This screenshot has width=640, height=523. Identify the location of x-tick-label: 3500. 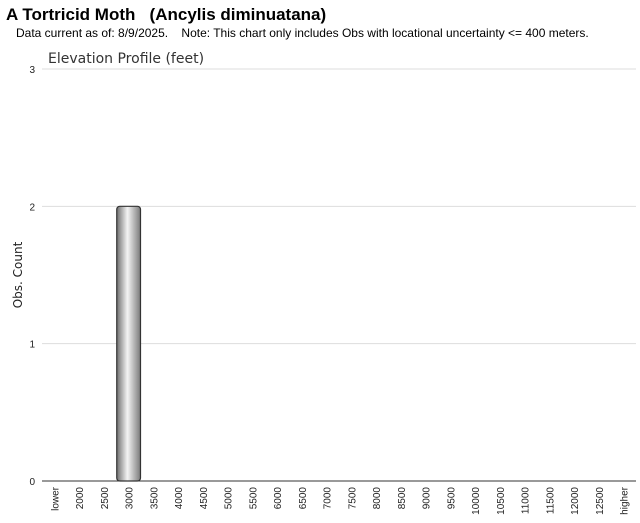
(154, 498).